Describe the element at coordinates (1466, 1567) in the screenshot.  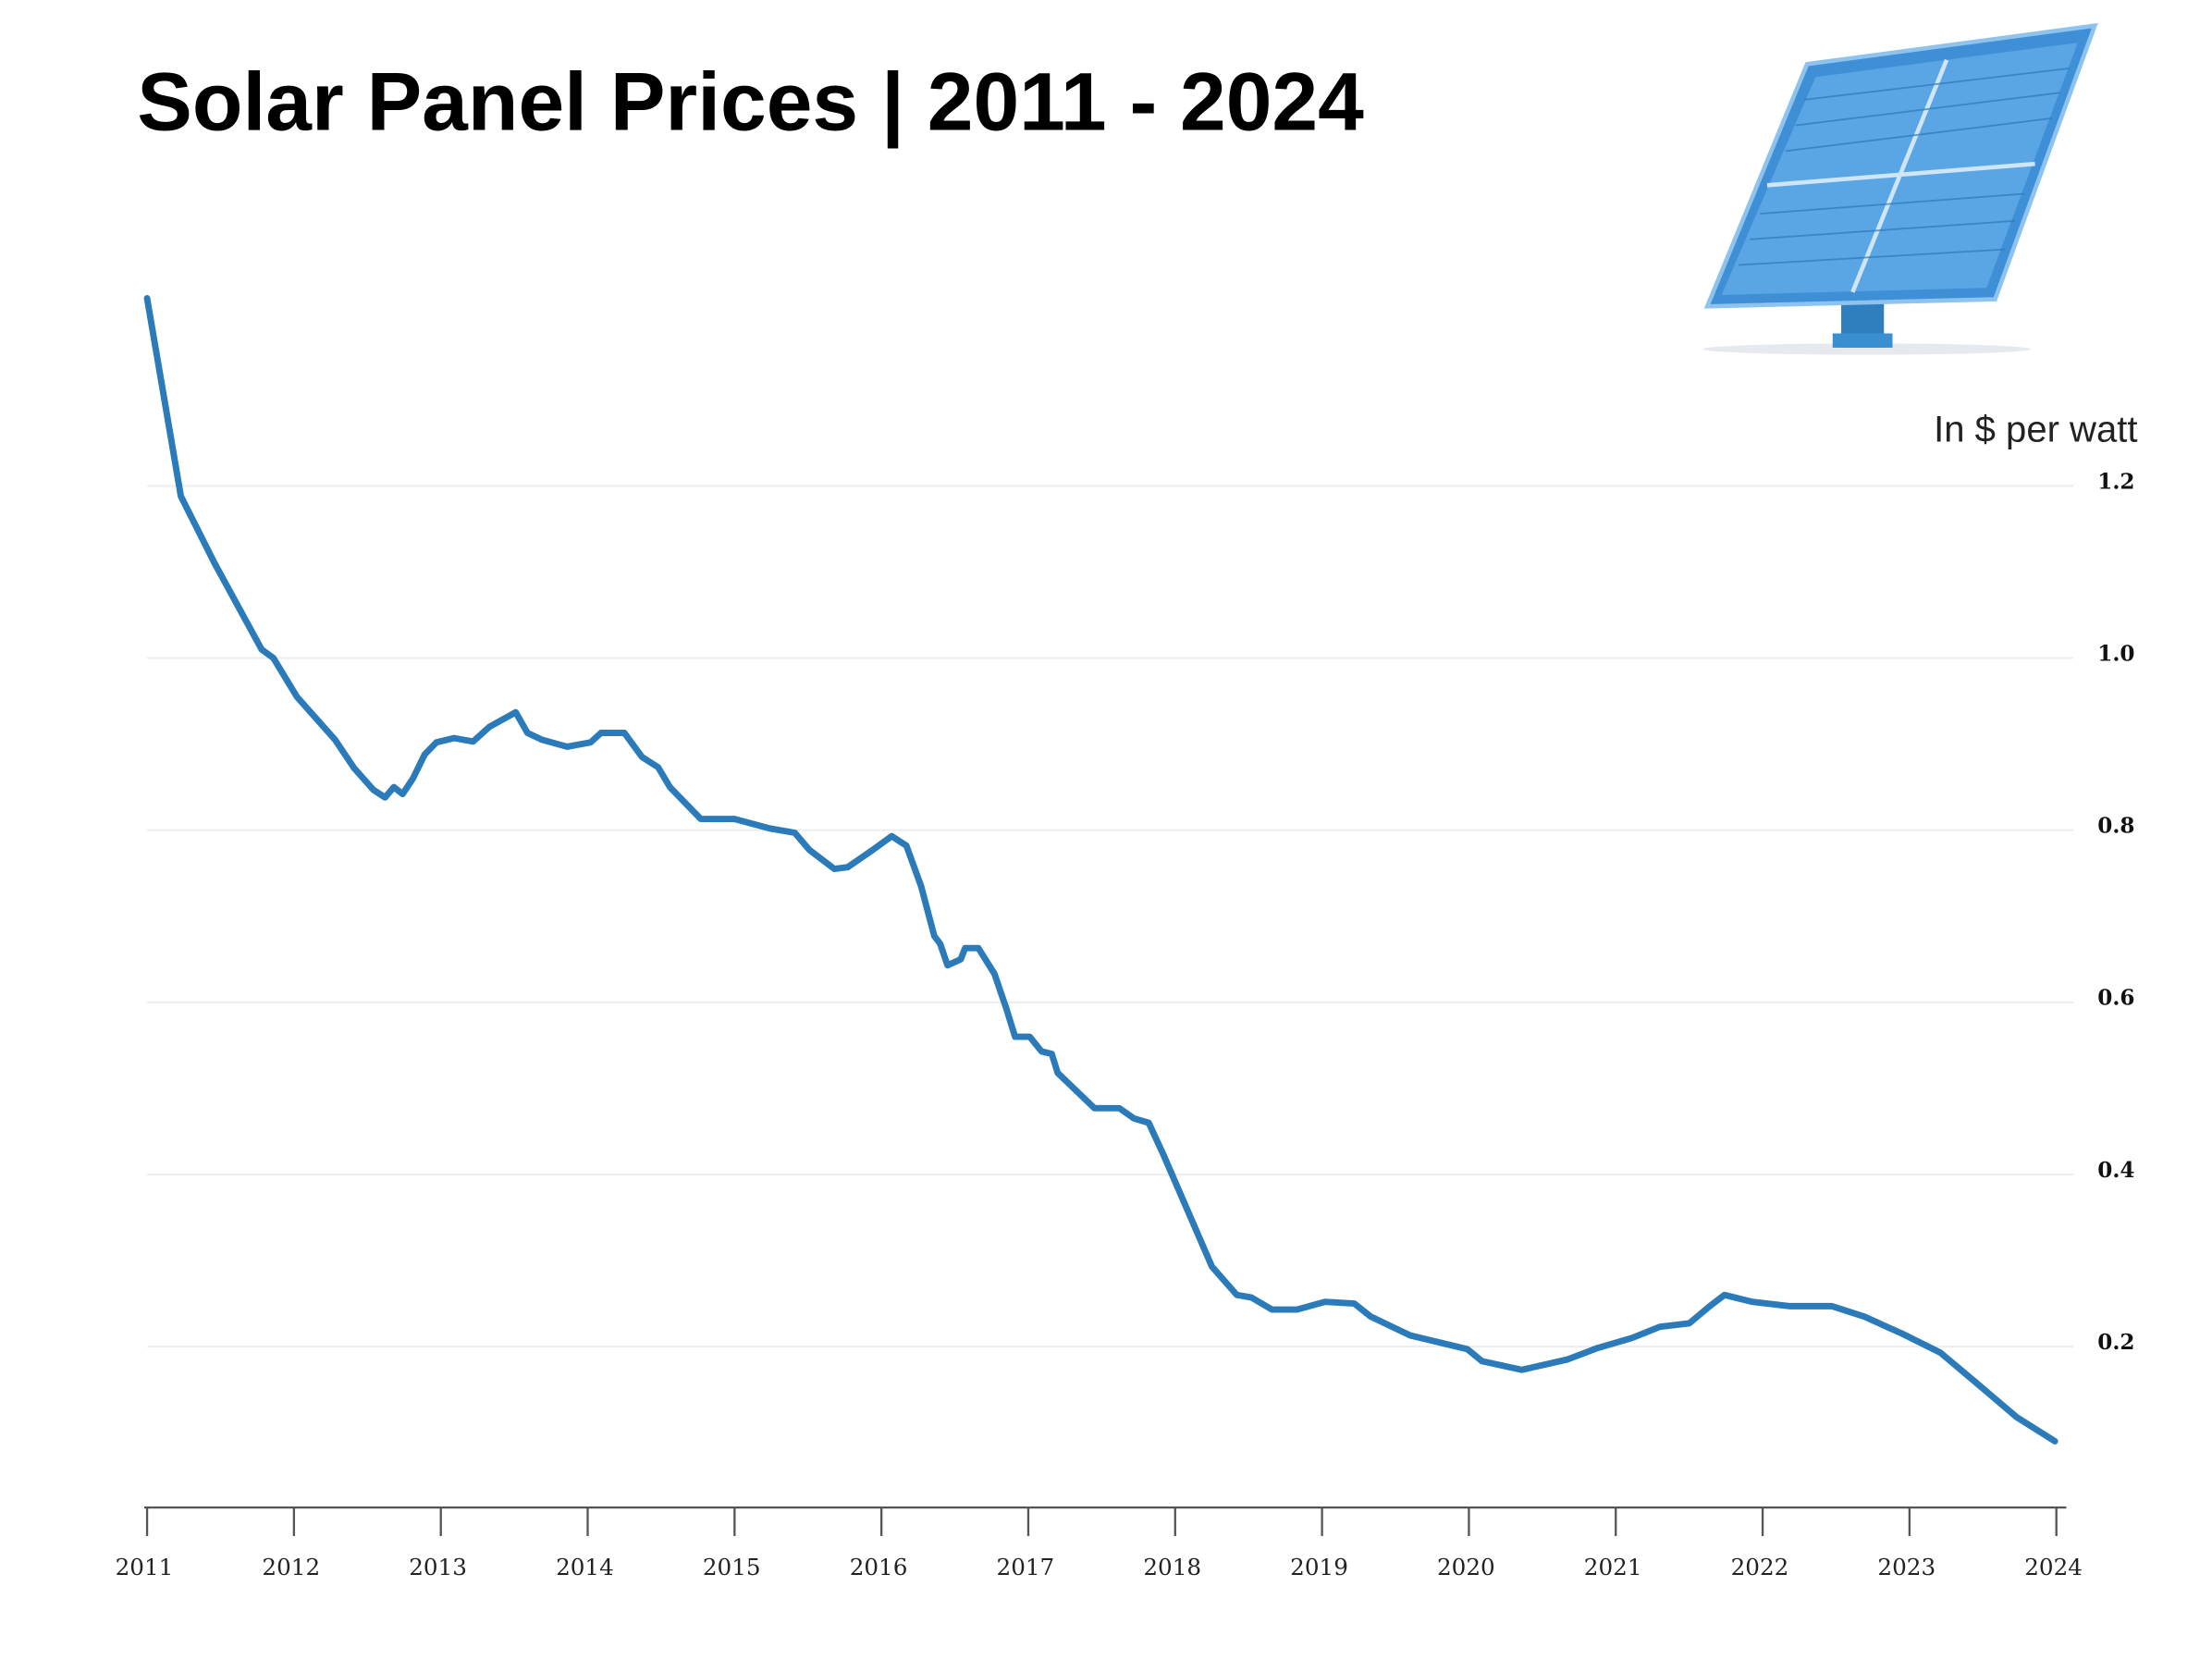
I see `x-tick-label: 2020` at that location.